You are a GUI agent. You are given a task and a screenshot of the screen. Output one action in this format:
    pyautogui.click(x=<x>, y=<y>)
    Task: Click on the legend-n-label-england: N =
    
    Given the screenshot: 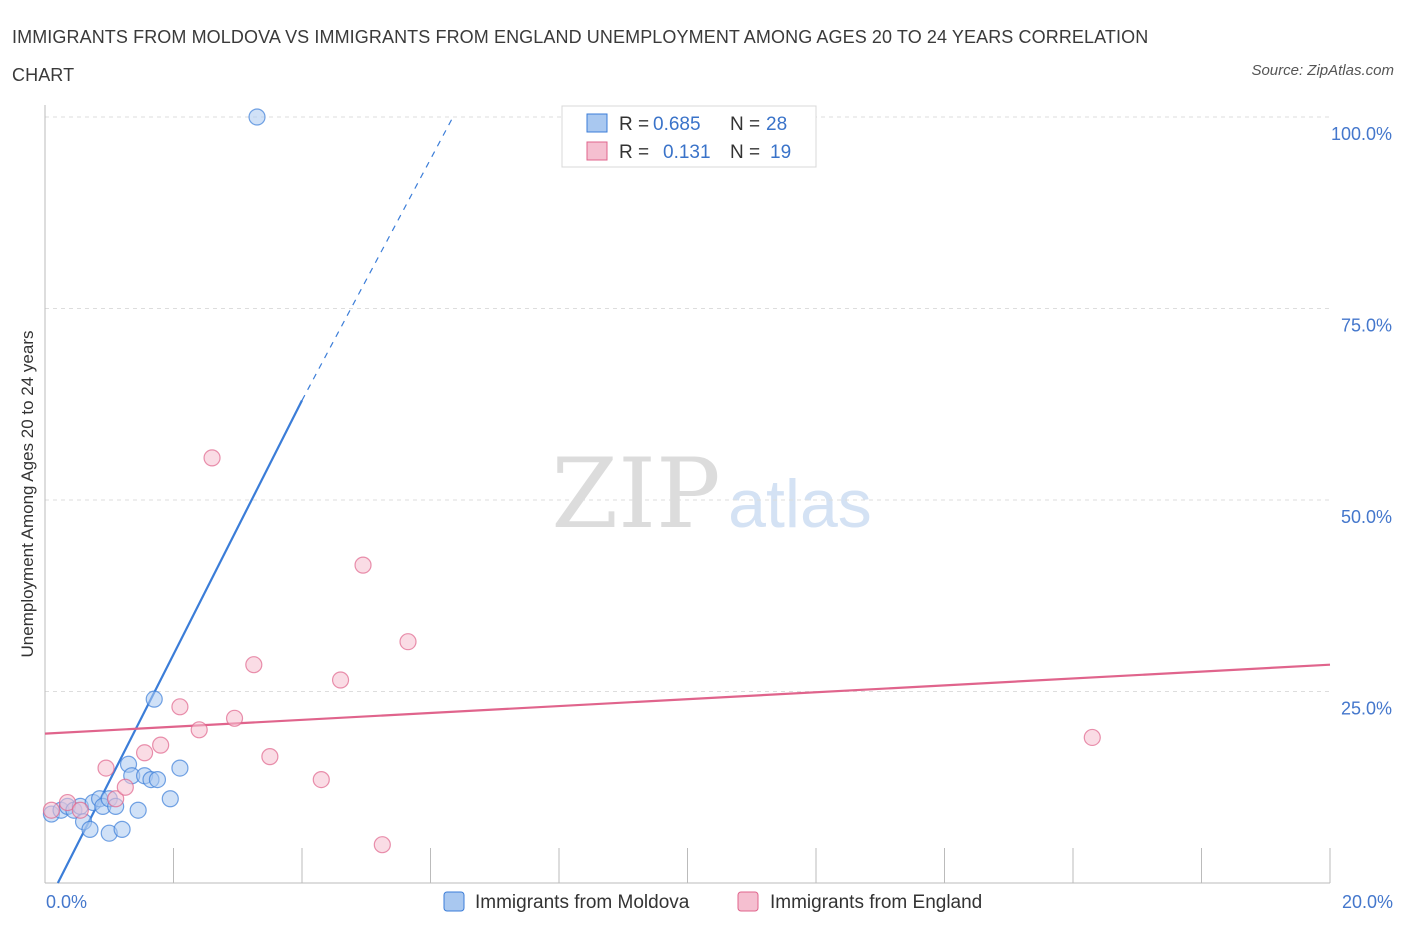 What is the action you would take?
    pyautogui.click(x=745, y=152)
    